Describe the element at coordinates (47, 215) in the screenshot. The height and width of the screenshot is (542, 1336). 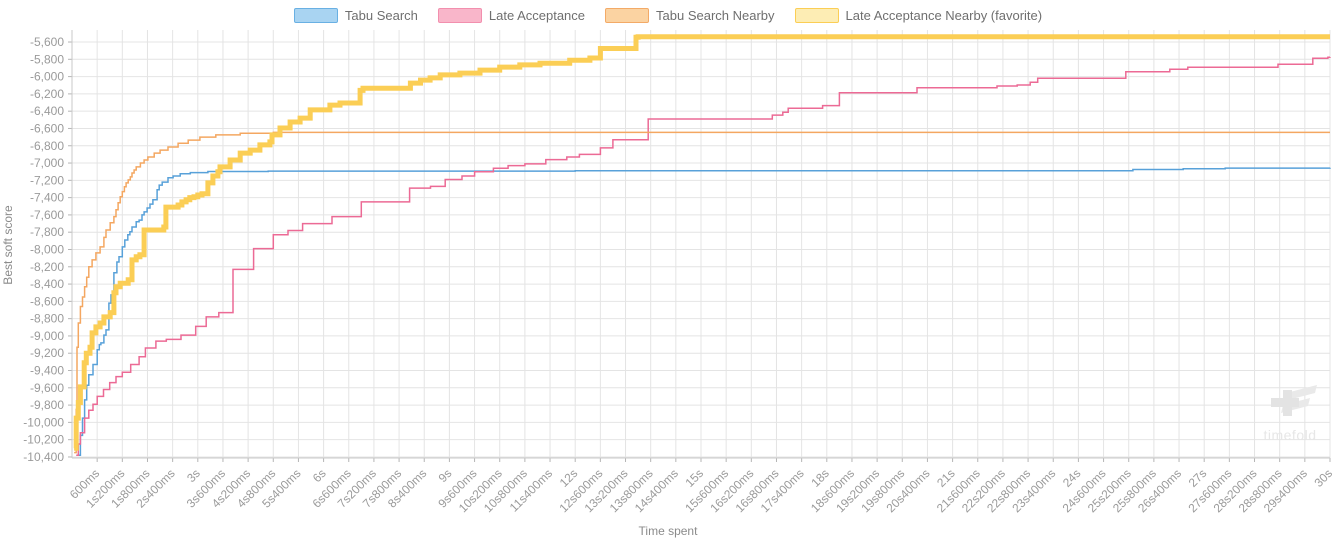
I see `y-tick-label: -7,600` at that location.